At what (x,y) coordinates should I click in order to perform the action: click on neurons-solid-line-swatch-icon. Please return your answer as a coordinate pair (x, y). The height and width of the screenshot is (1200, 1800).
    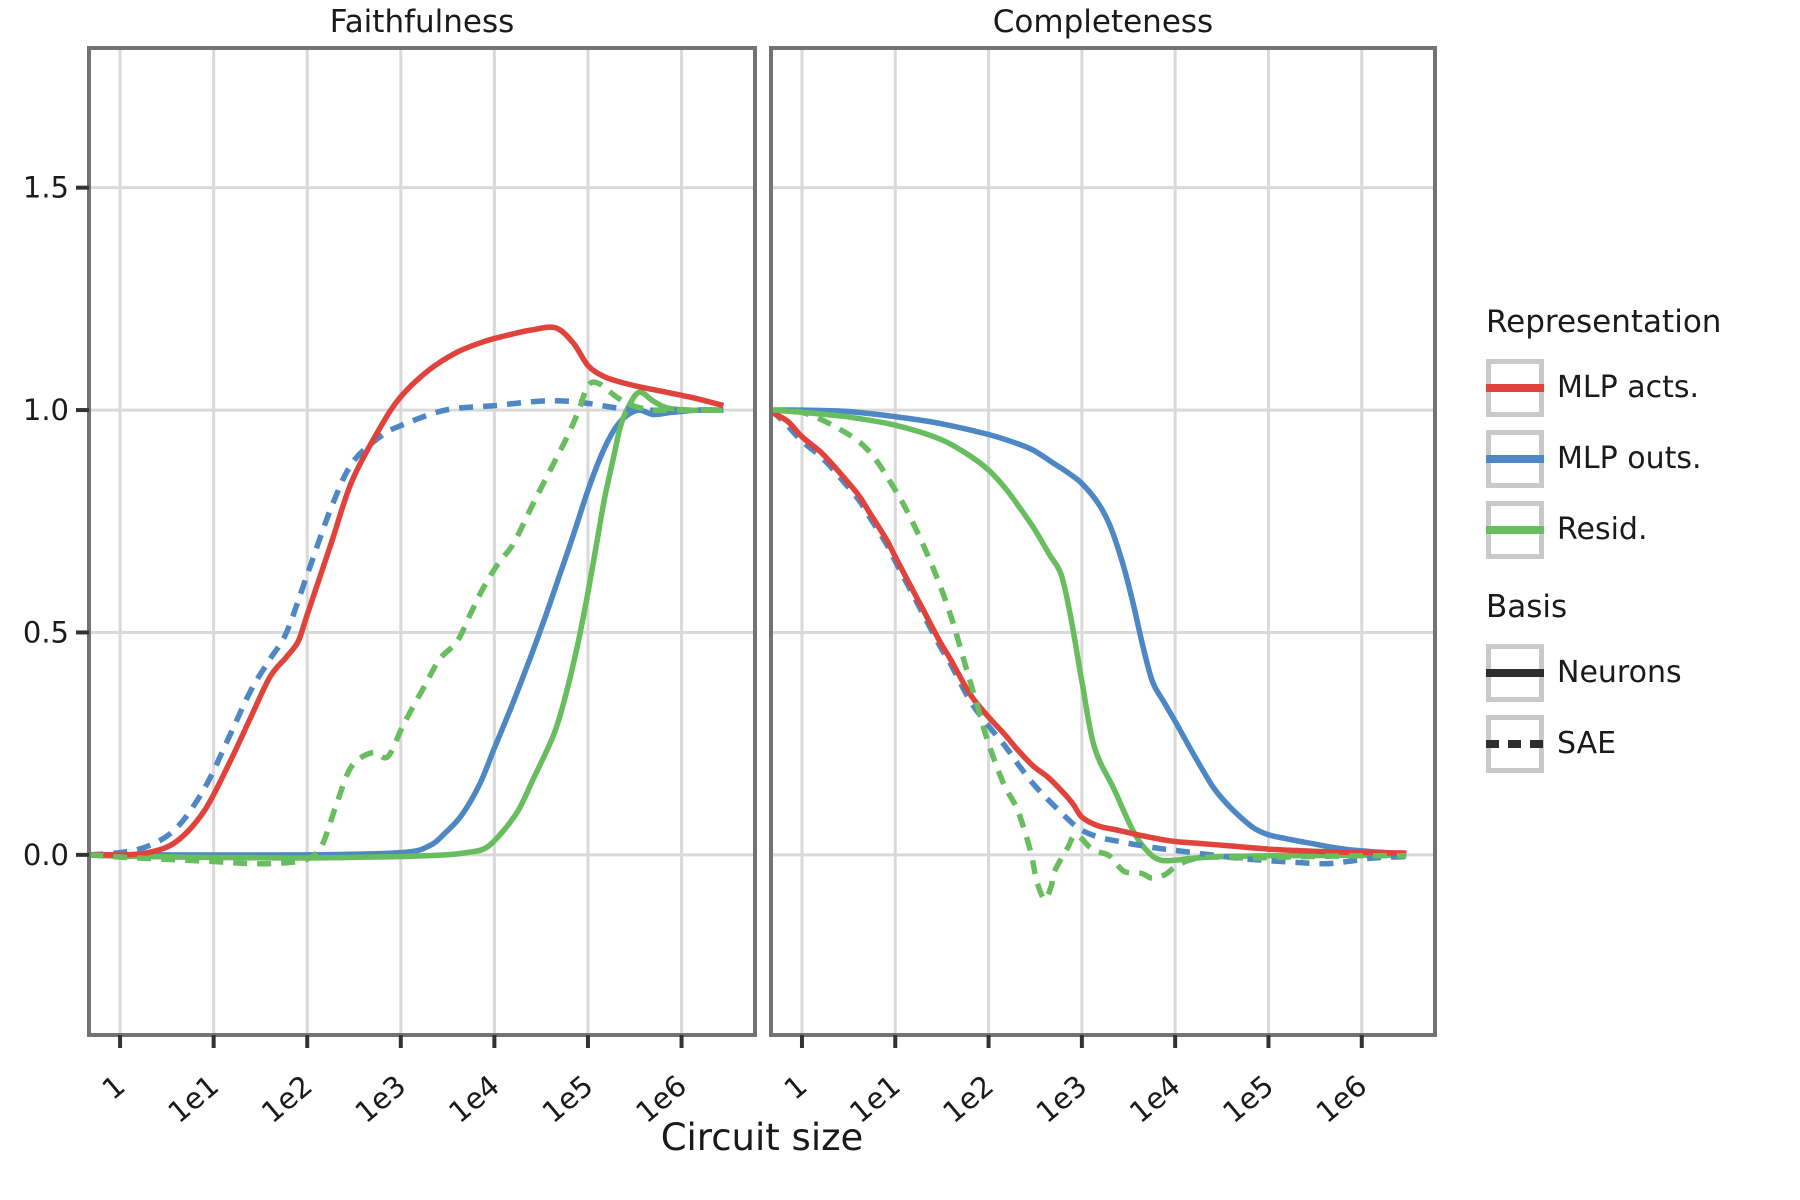
    Looking at the image, I should click on (1515, 673).